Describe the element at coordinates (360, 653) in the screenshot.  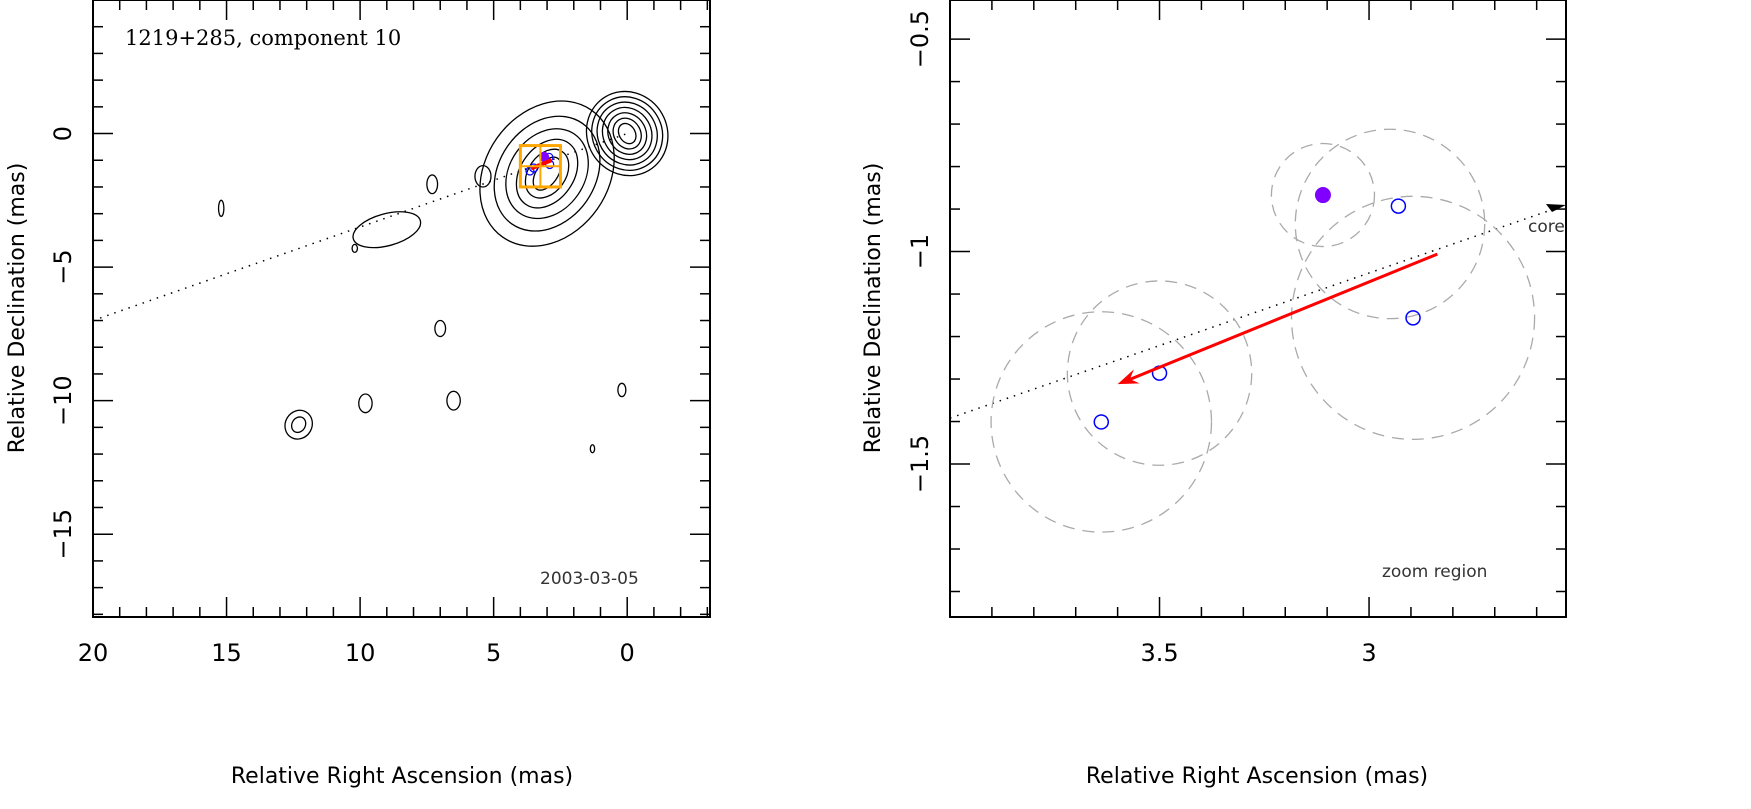
I see `x-tick-label: 10` at that location.